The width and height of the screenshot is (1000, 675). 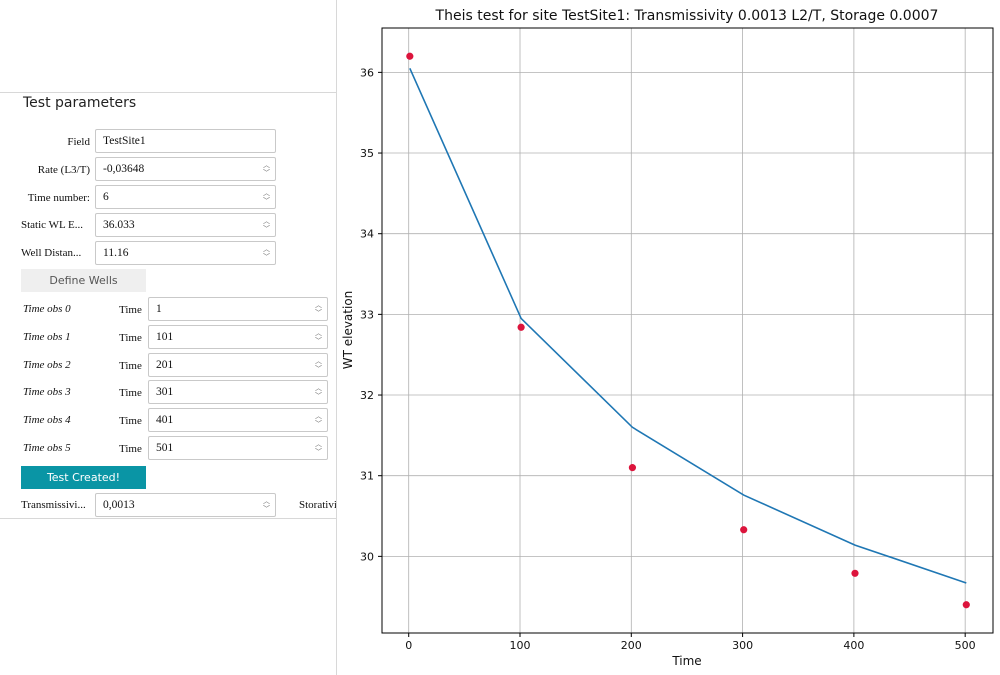 What do you see at coordinates (83, 280) in the screenshot?
I see `define-wells-button: Define Wells` at bounding box center [83, 280].